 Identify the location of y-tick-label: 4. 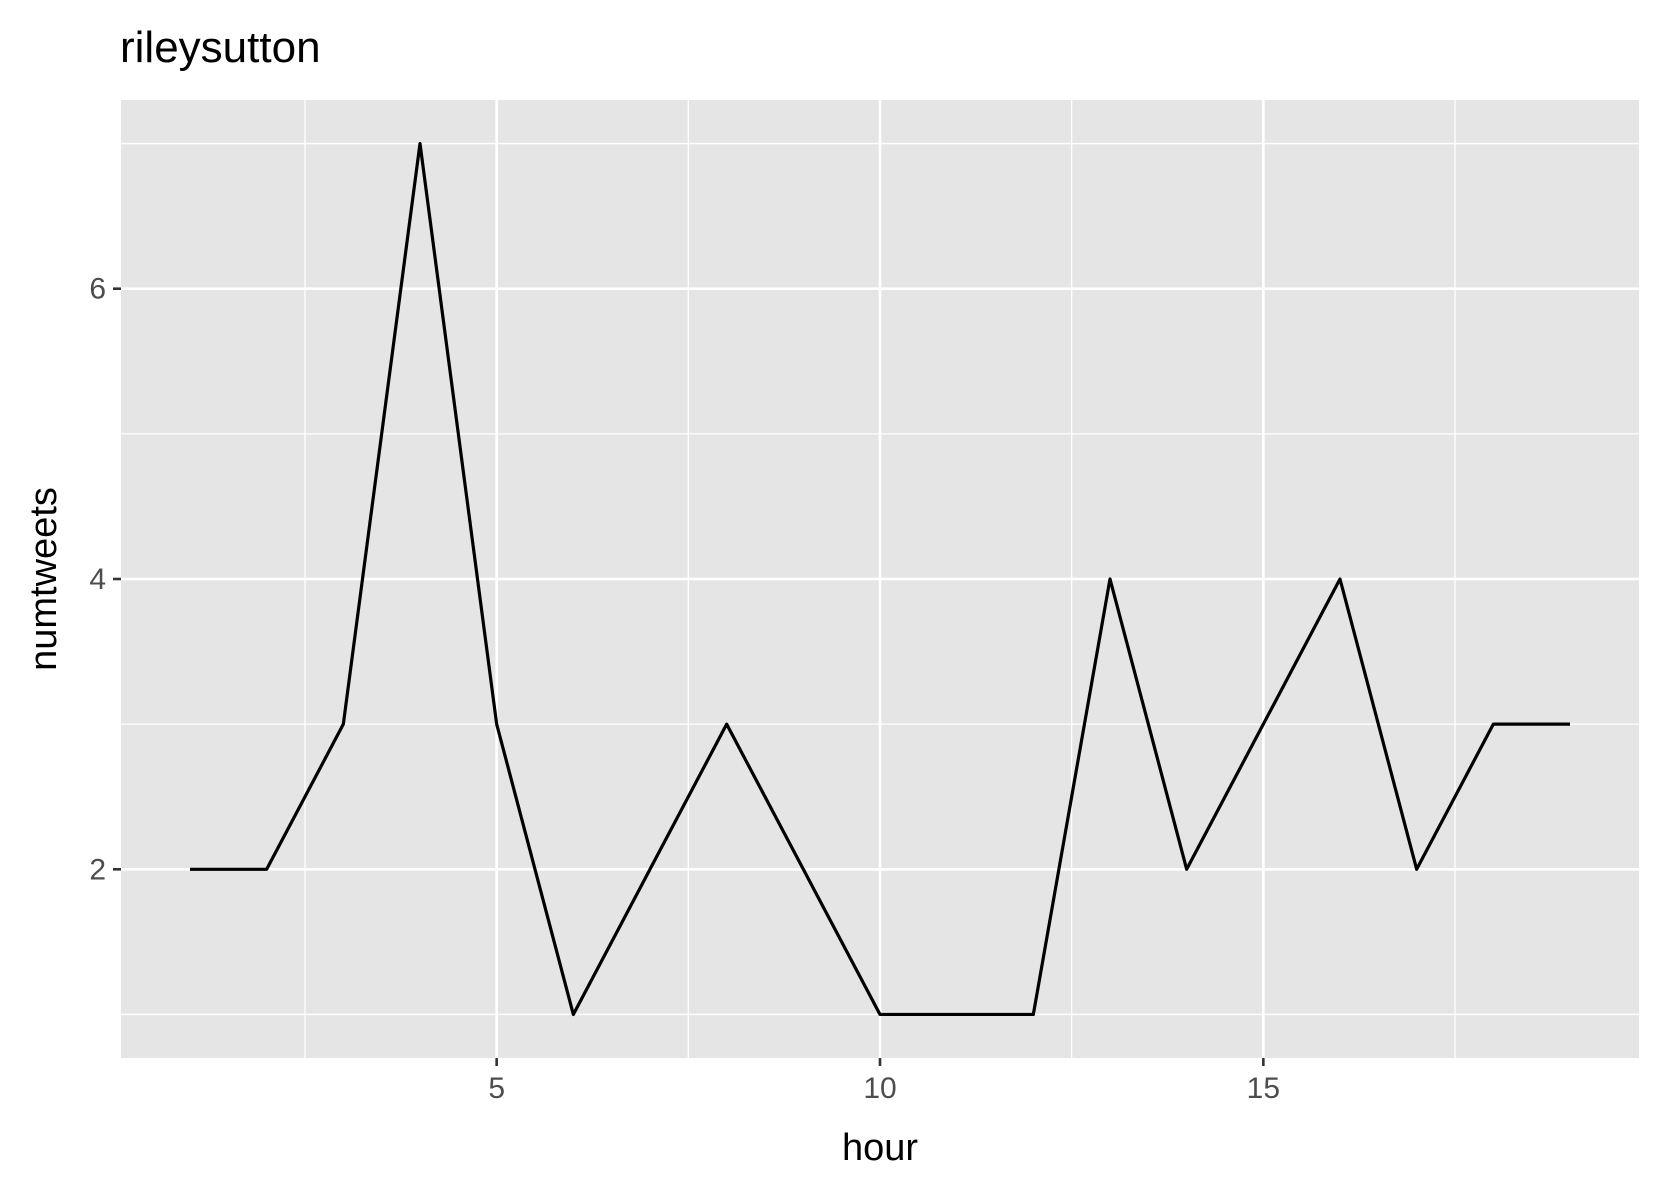
(97, 579).